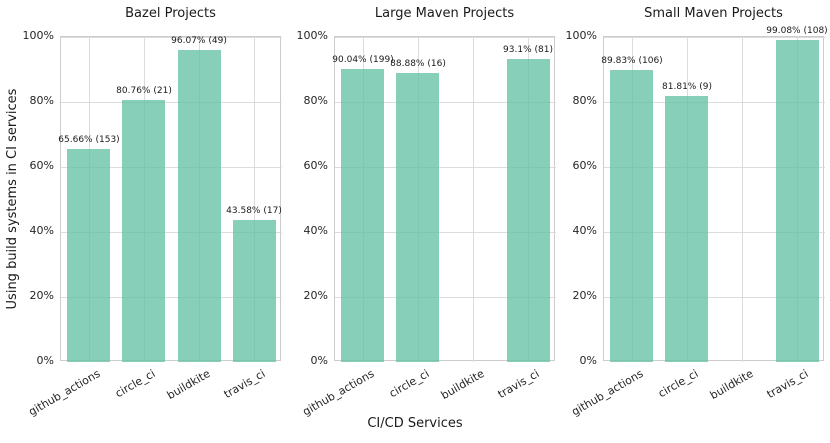  Describe the element at coordinates (713, 13) in the screenshot. I see `subplot-title: Small Maven Projects` at that location.